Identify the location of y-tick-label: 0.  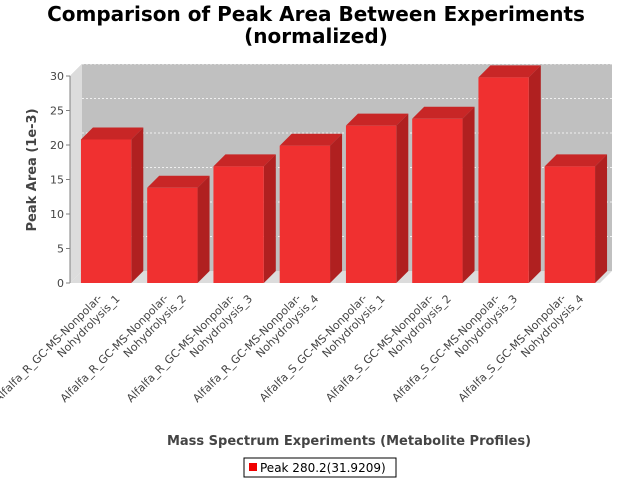
(60, 283).